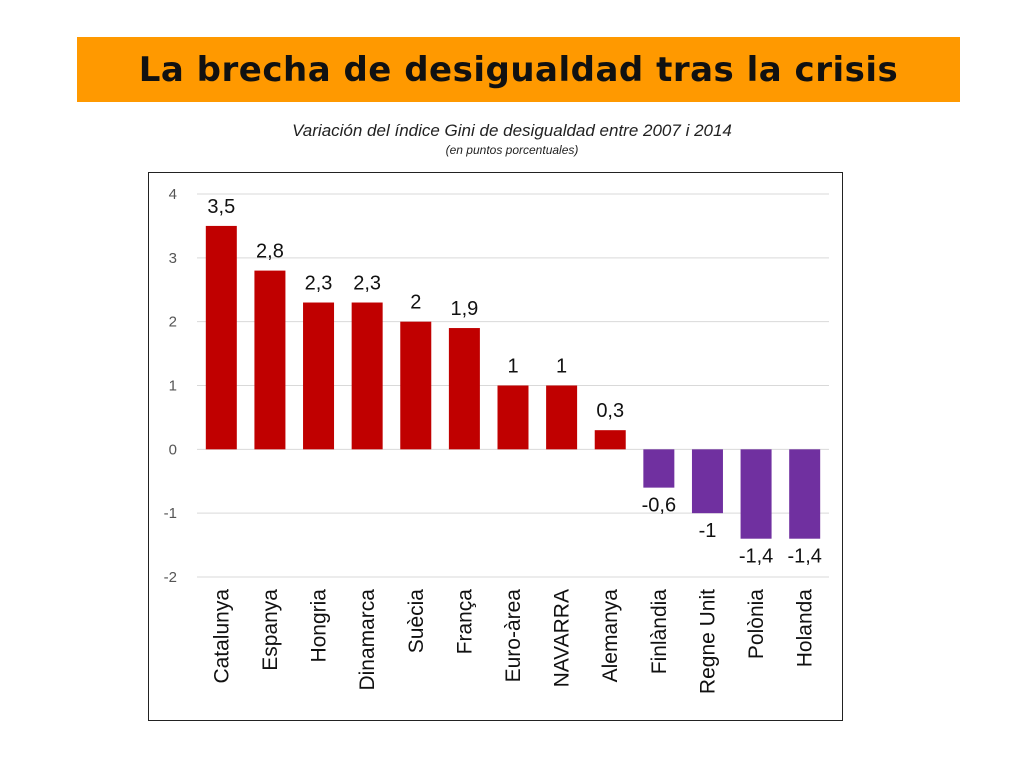  Describe the element at coordinates (367, 640) in the screenshot. I see `category-label: Dinamarca` at that location.